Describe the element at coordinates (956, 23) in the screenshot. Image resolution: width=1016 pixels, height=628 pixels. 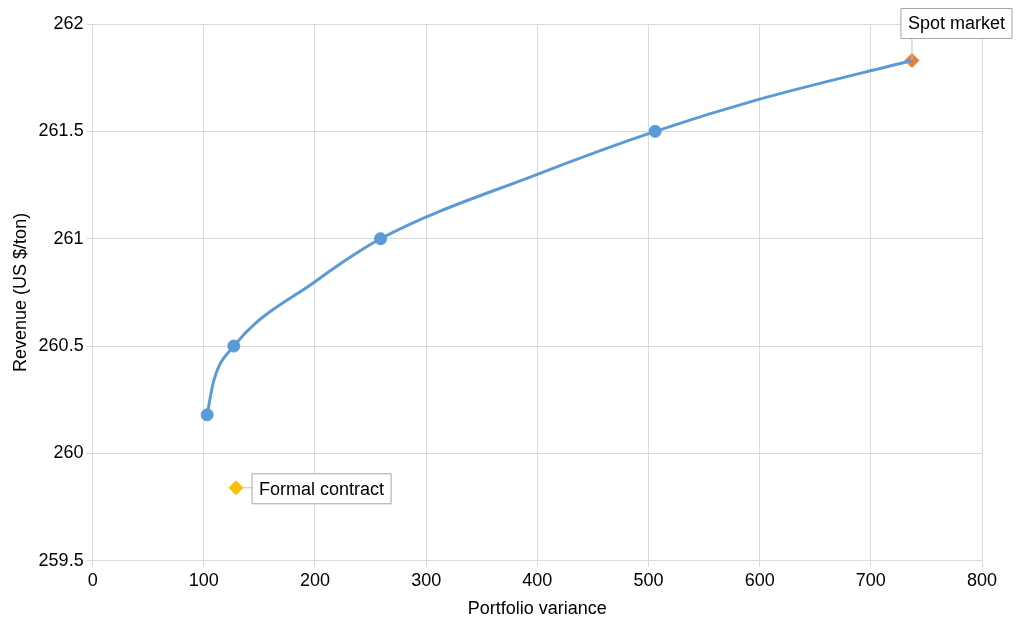
I see `annotation: Spot market` at that location.